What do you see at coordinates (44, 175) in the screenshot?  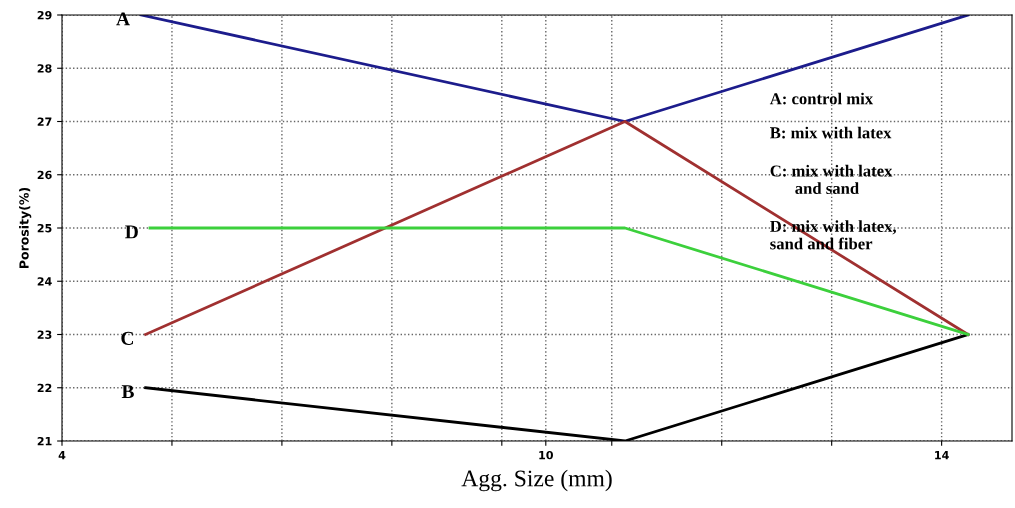 I see `y-tick-label: 26` at bounding box center [44, 175].